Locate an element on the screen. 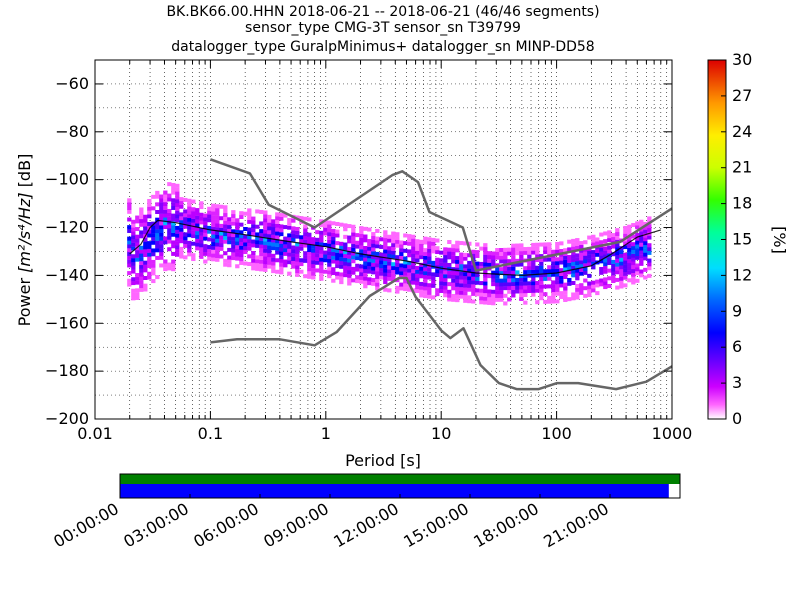 The height and width of the screenshot is (600, 800). x-tick-label: 1000 is located at coordinates (672, 433).